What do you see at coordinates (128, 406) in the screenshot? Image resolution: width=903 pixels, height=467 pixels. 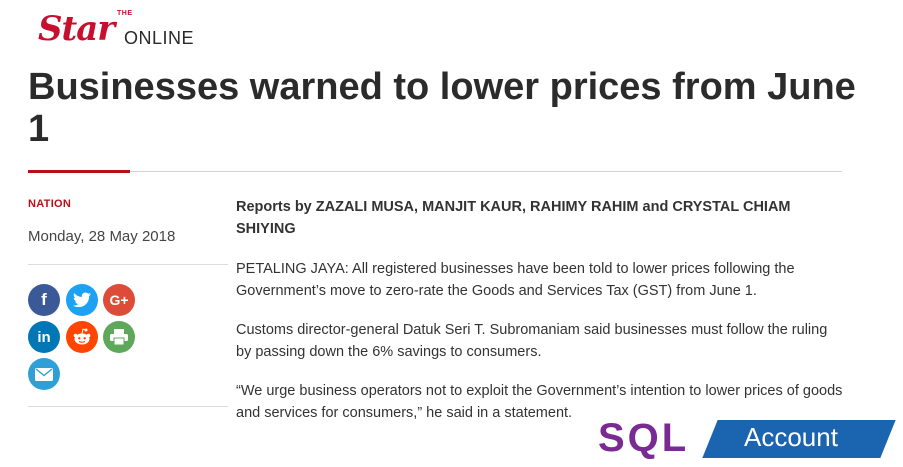 I see `sidebar-divider-bottom` at bounding box center [128, 406].